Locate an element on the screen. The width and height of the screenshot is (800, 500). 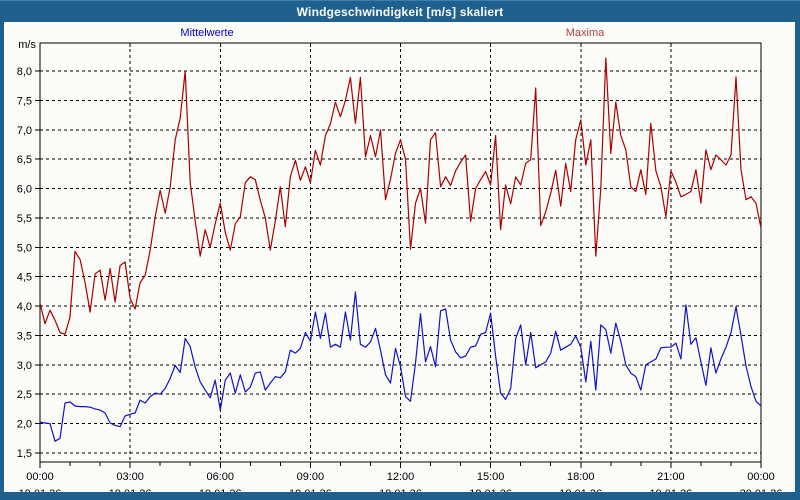
y-tick-label: 4,5 is located at coordinates (24, 278).